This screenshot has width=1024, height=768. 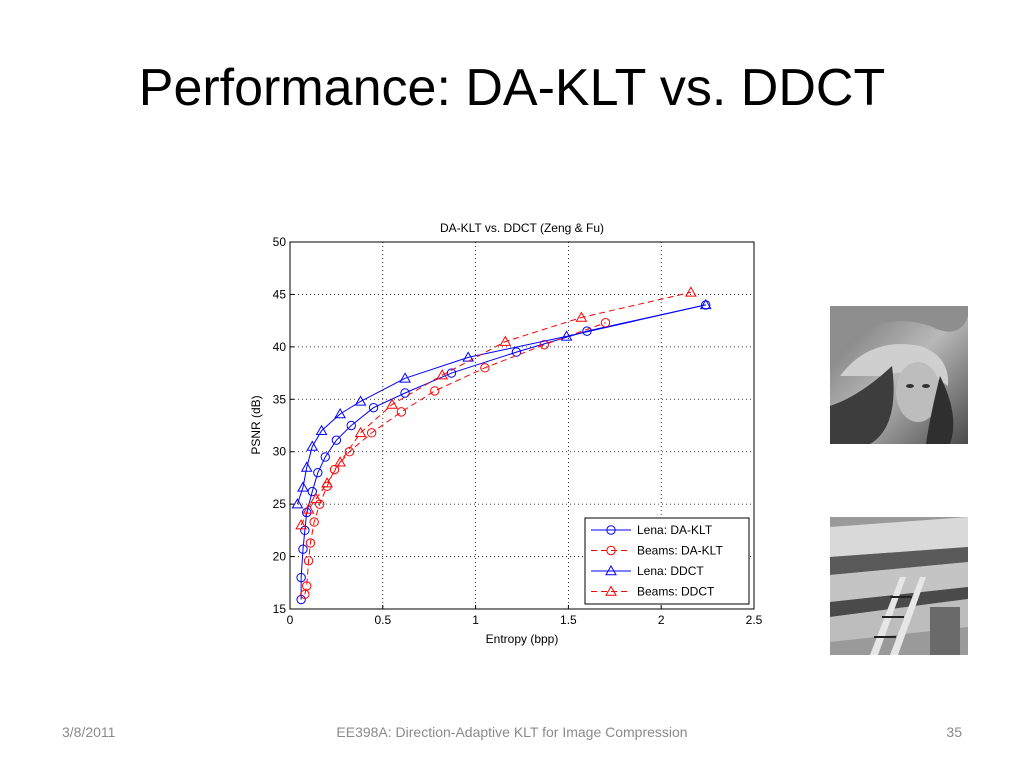 I want to click on y-tick-label: 35, so click(x=280, y=399).